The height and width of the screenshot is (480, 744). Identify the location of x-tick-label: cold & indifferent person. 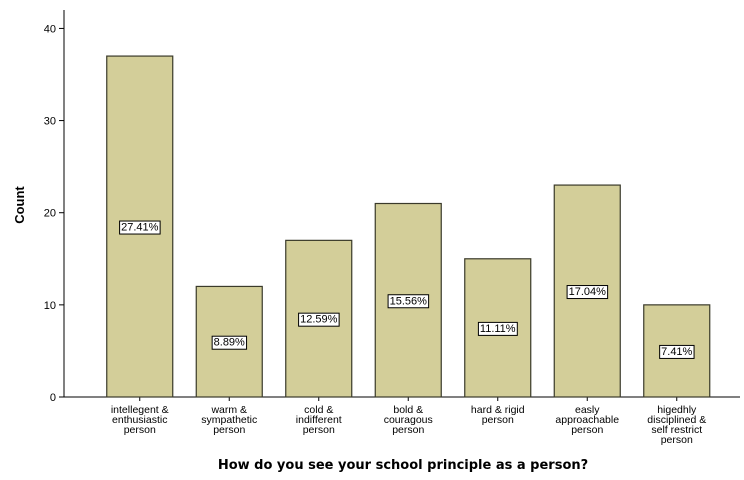
(319, 420).